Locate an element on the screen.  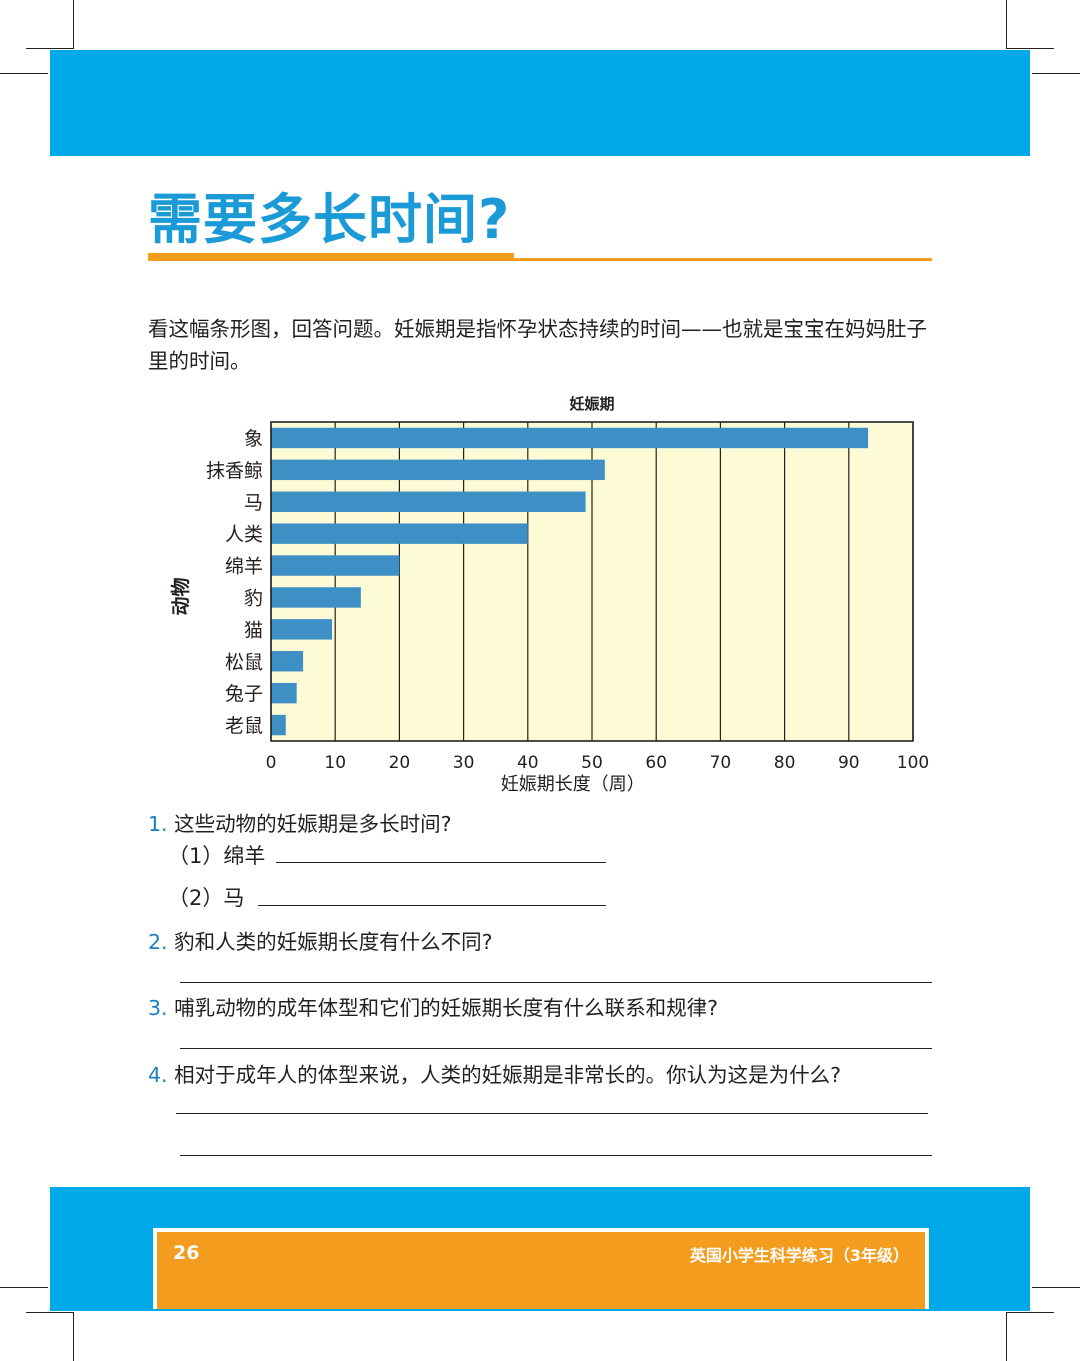
category-label: 抹香鲸 is located at coordinates (234, 471).